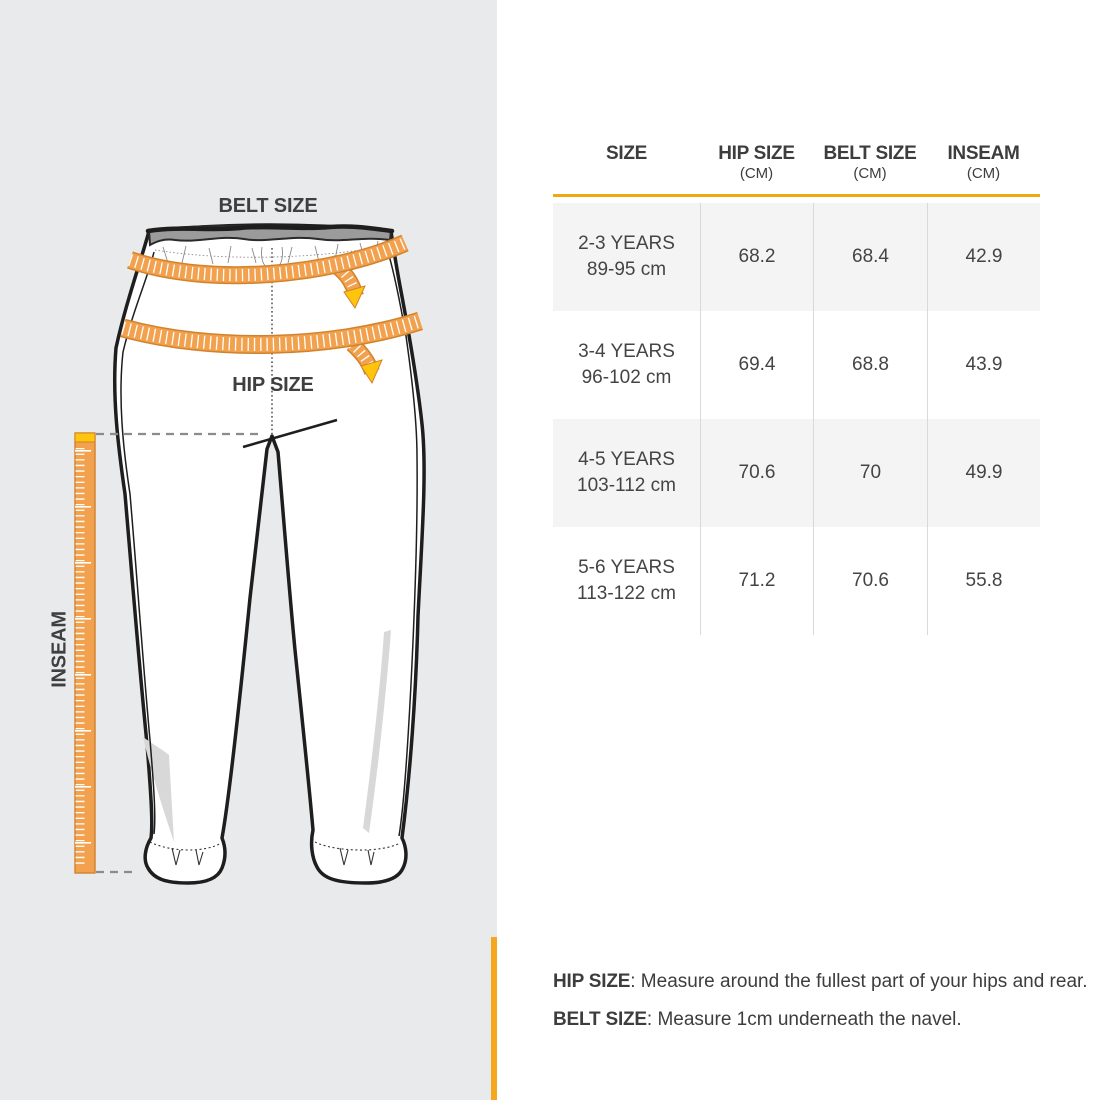 The height and width of the screenshot is (1100, 1100). What do you see at coordinates (626, 256) in the screenshot?
I see `size-cell: 2-3 YEARS 89-95 cm` at bounding box center [626, 256].